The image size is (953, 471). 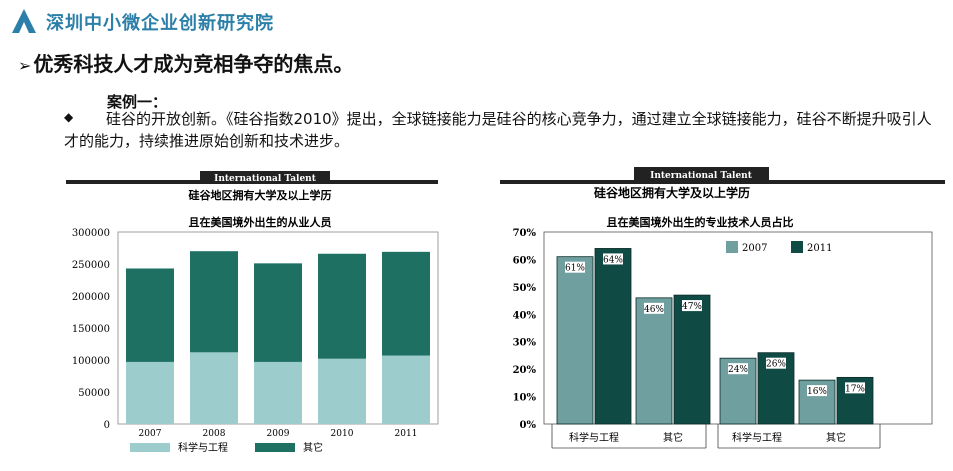 What do you see at coordinates (91, 297) in the screenshot?
I see `y-tick-label: 200000` at bounding box center [91, 297].